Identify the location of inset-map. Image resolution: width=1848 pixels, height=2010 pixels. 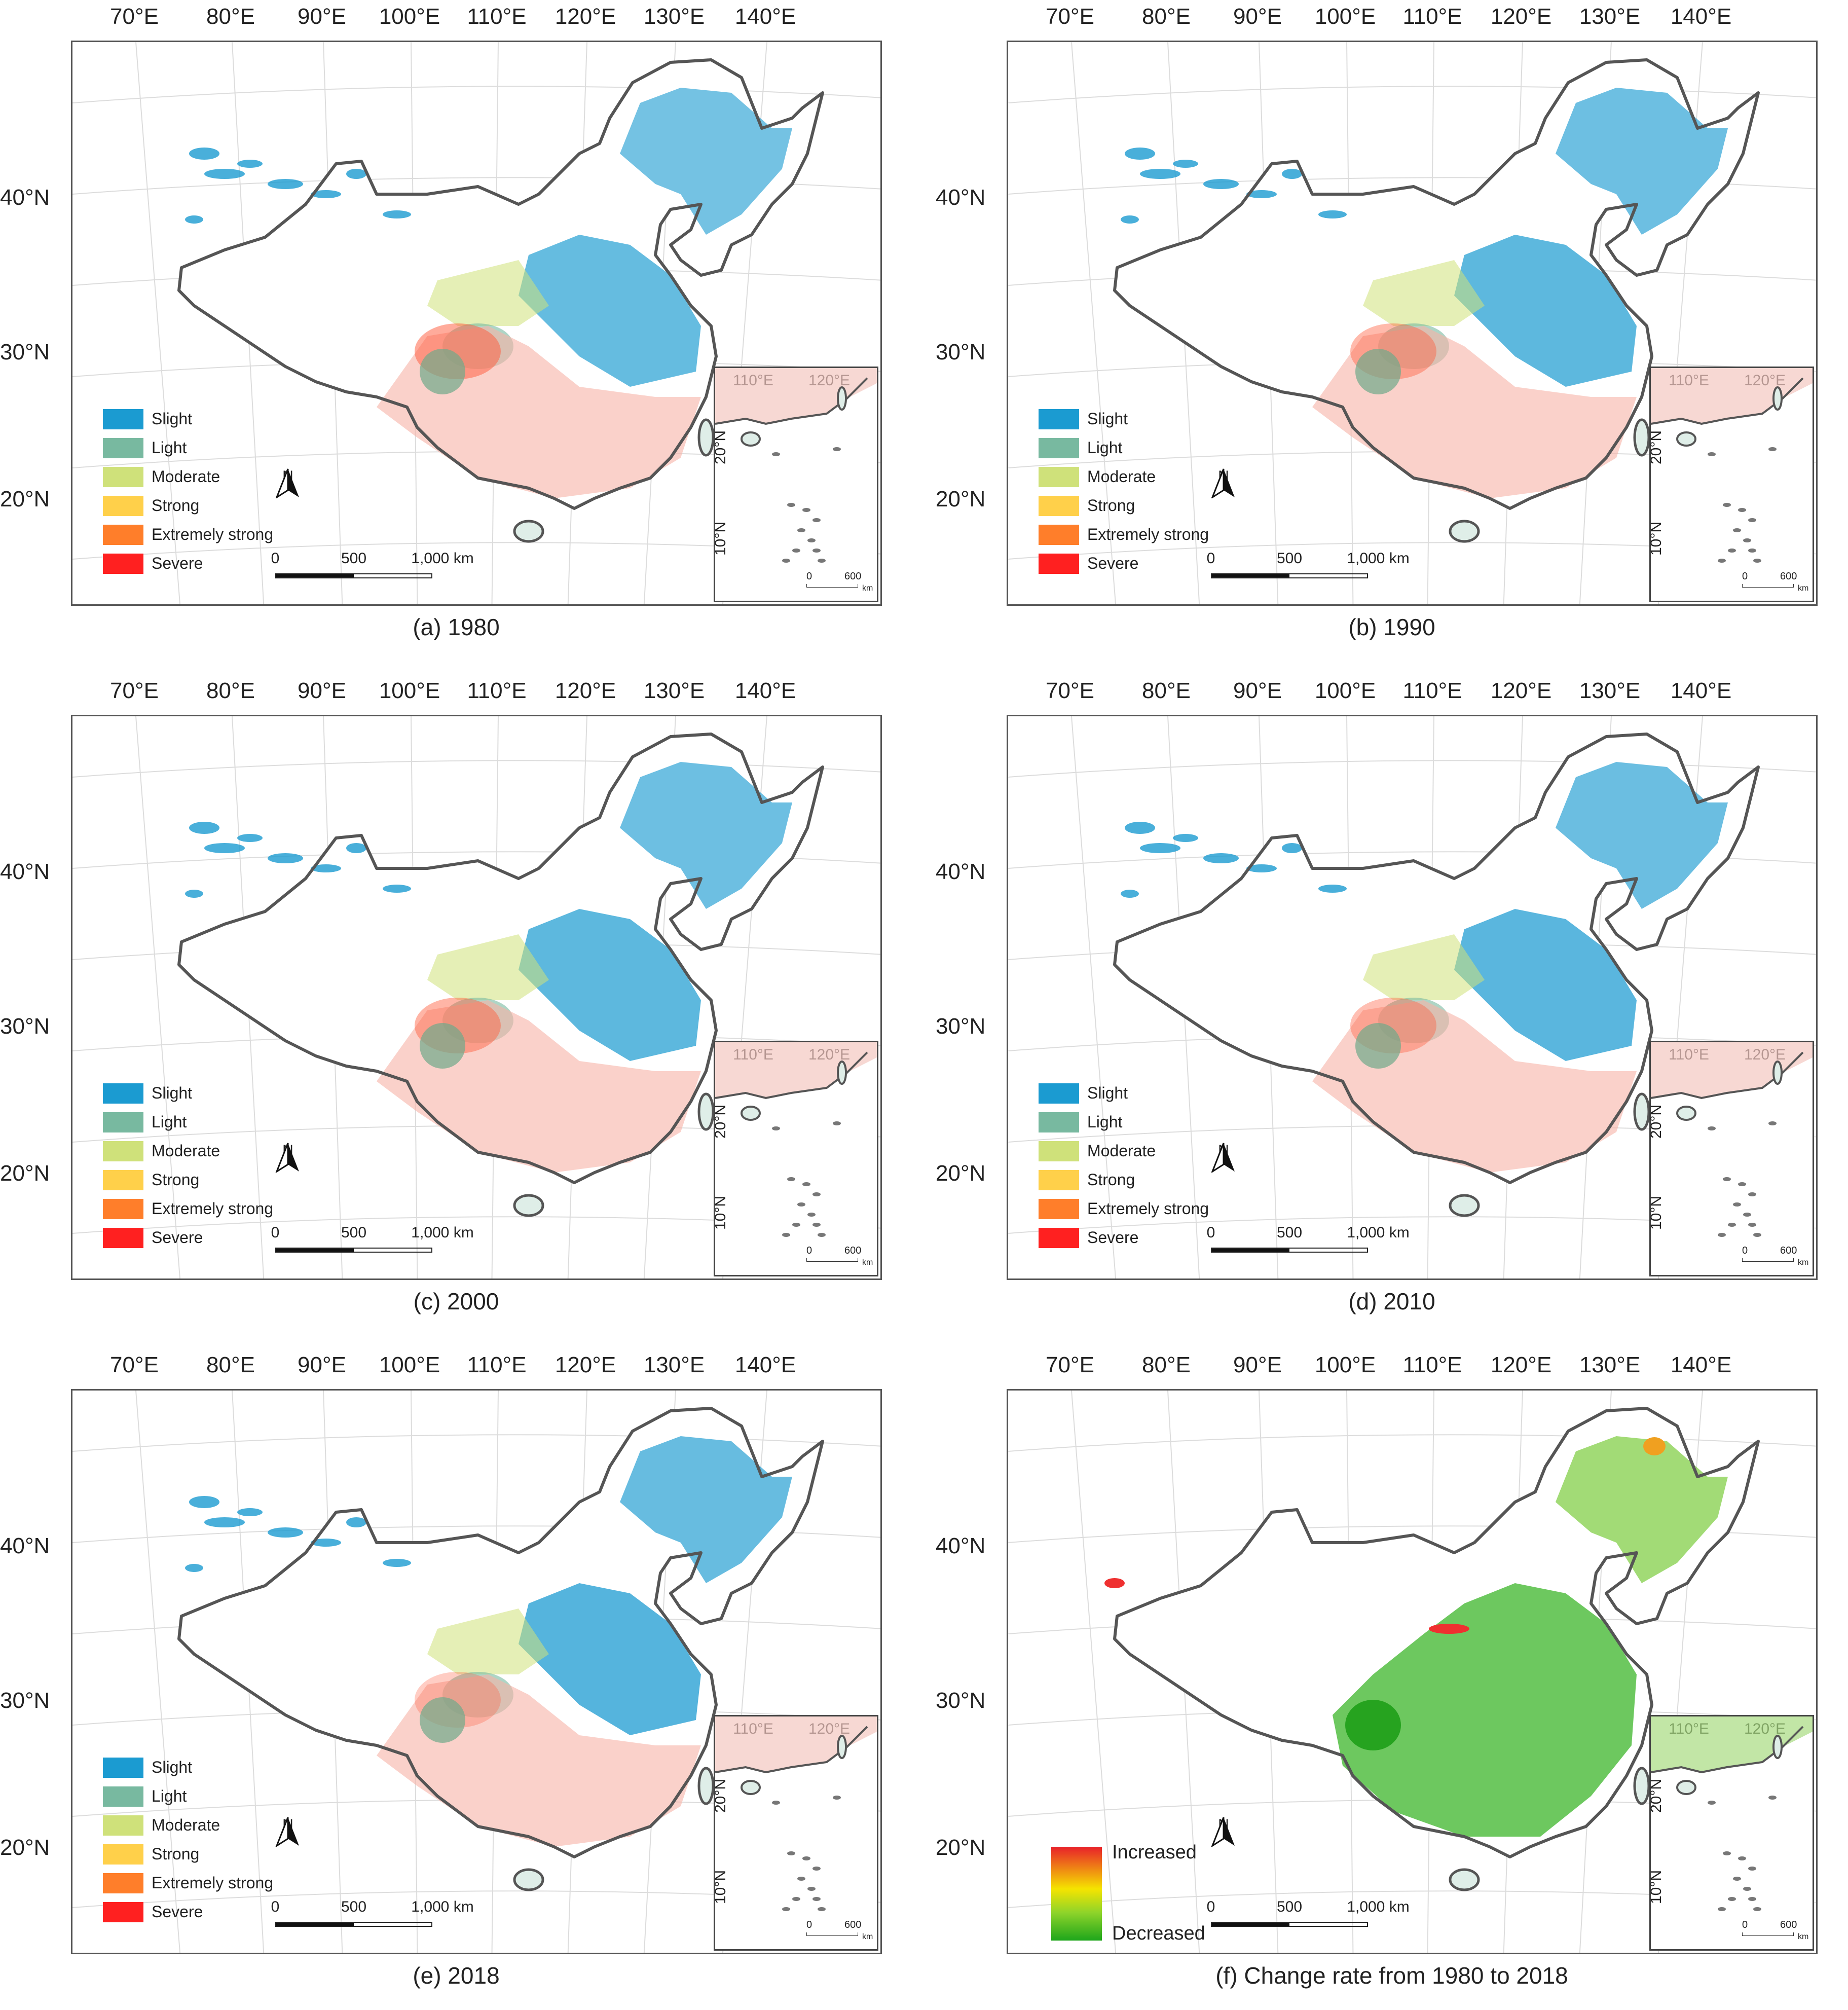
(1732, 1139).